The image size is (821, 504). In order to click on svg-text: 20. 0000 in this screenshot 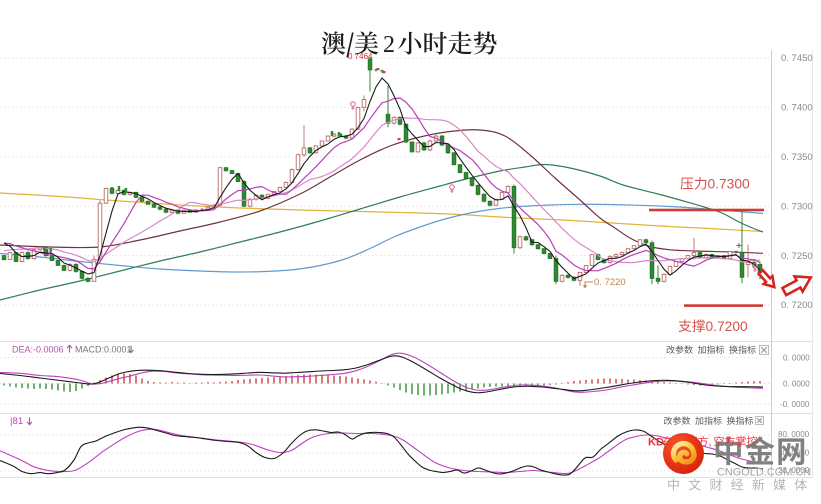, I will do `click(794, 470)`.